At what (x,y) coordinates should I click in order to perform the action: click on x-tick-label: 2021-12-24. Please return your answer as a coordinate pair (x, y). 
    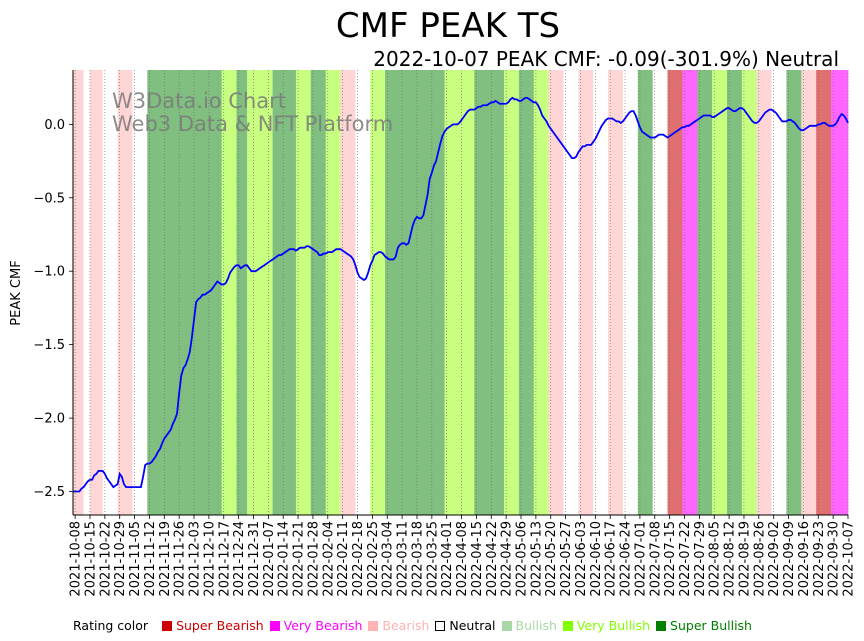
    Looking at the image, I should click on (239, 559).